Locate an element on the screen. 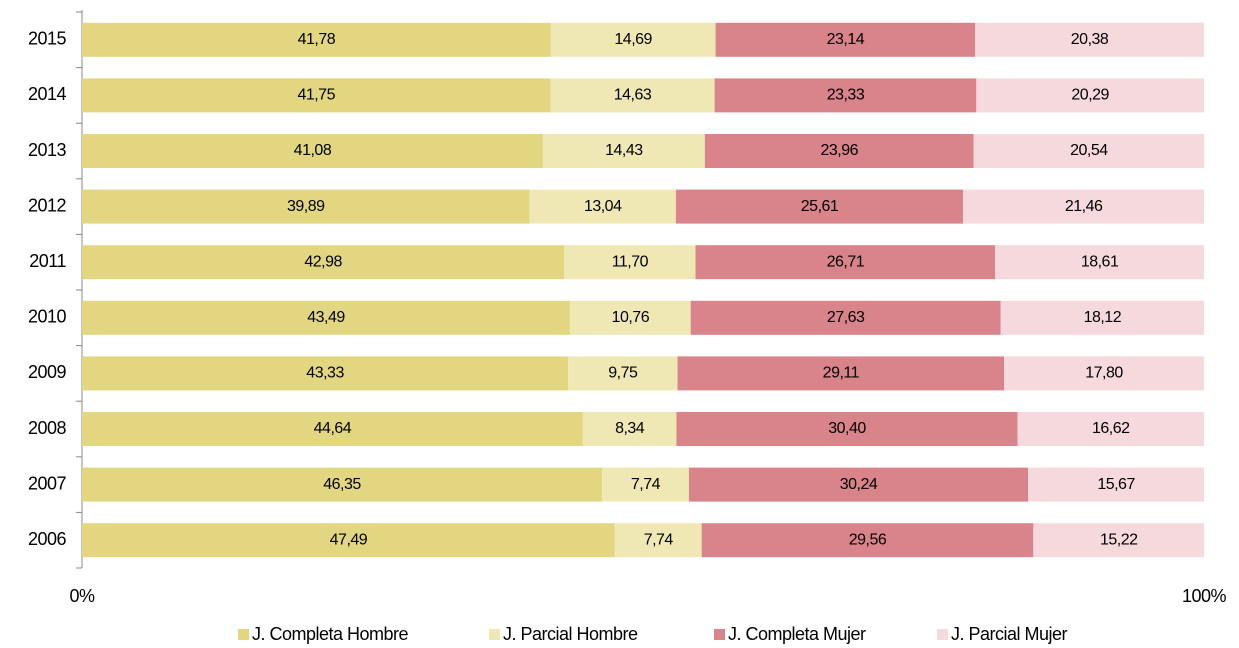 This screenshot has height=648, width=1239. data-label: 23,96 is located at coordinates (839, 150).